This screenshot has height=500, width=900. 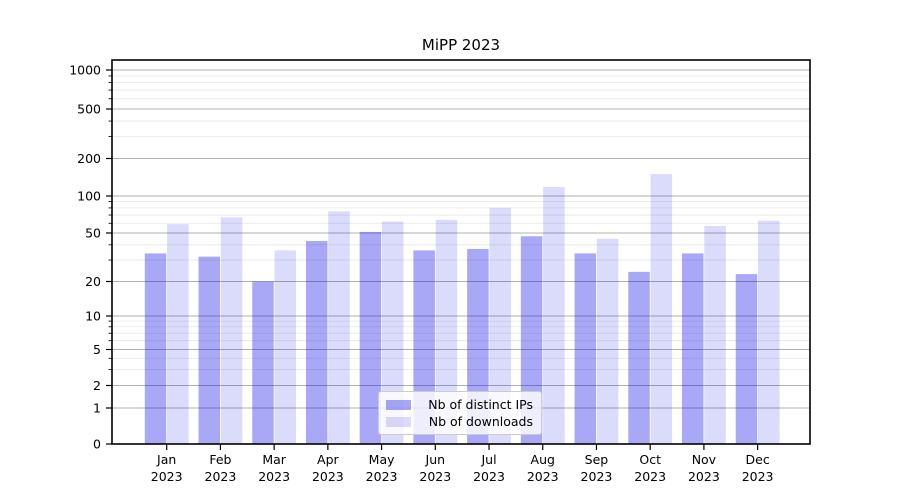 I want to click on x-tick-label-month: Jan, so click(x=166, y=459).